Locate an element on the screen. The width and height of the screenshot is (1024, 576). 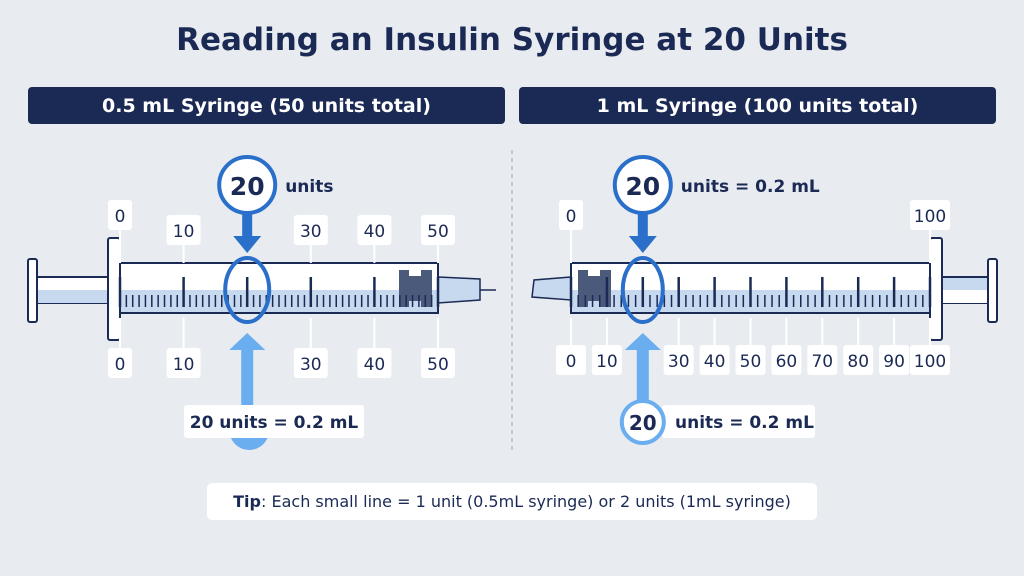
right-bottom-label: 10 is located at coordinates (607, 362).